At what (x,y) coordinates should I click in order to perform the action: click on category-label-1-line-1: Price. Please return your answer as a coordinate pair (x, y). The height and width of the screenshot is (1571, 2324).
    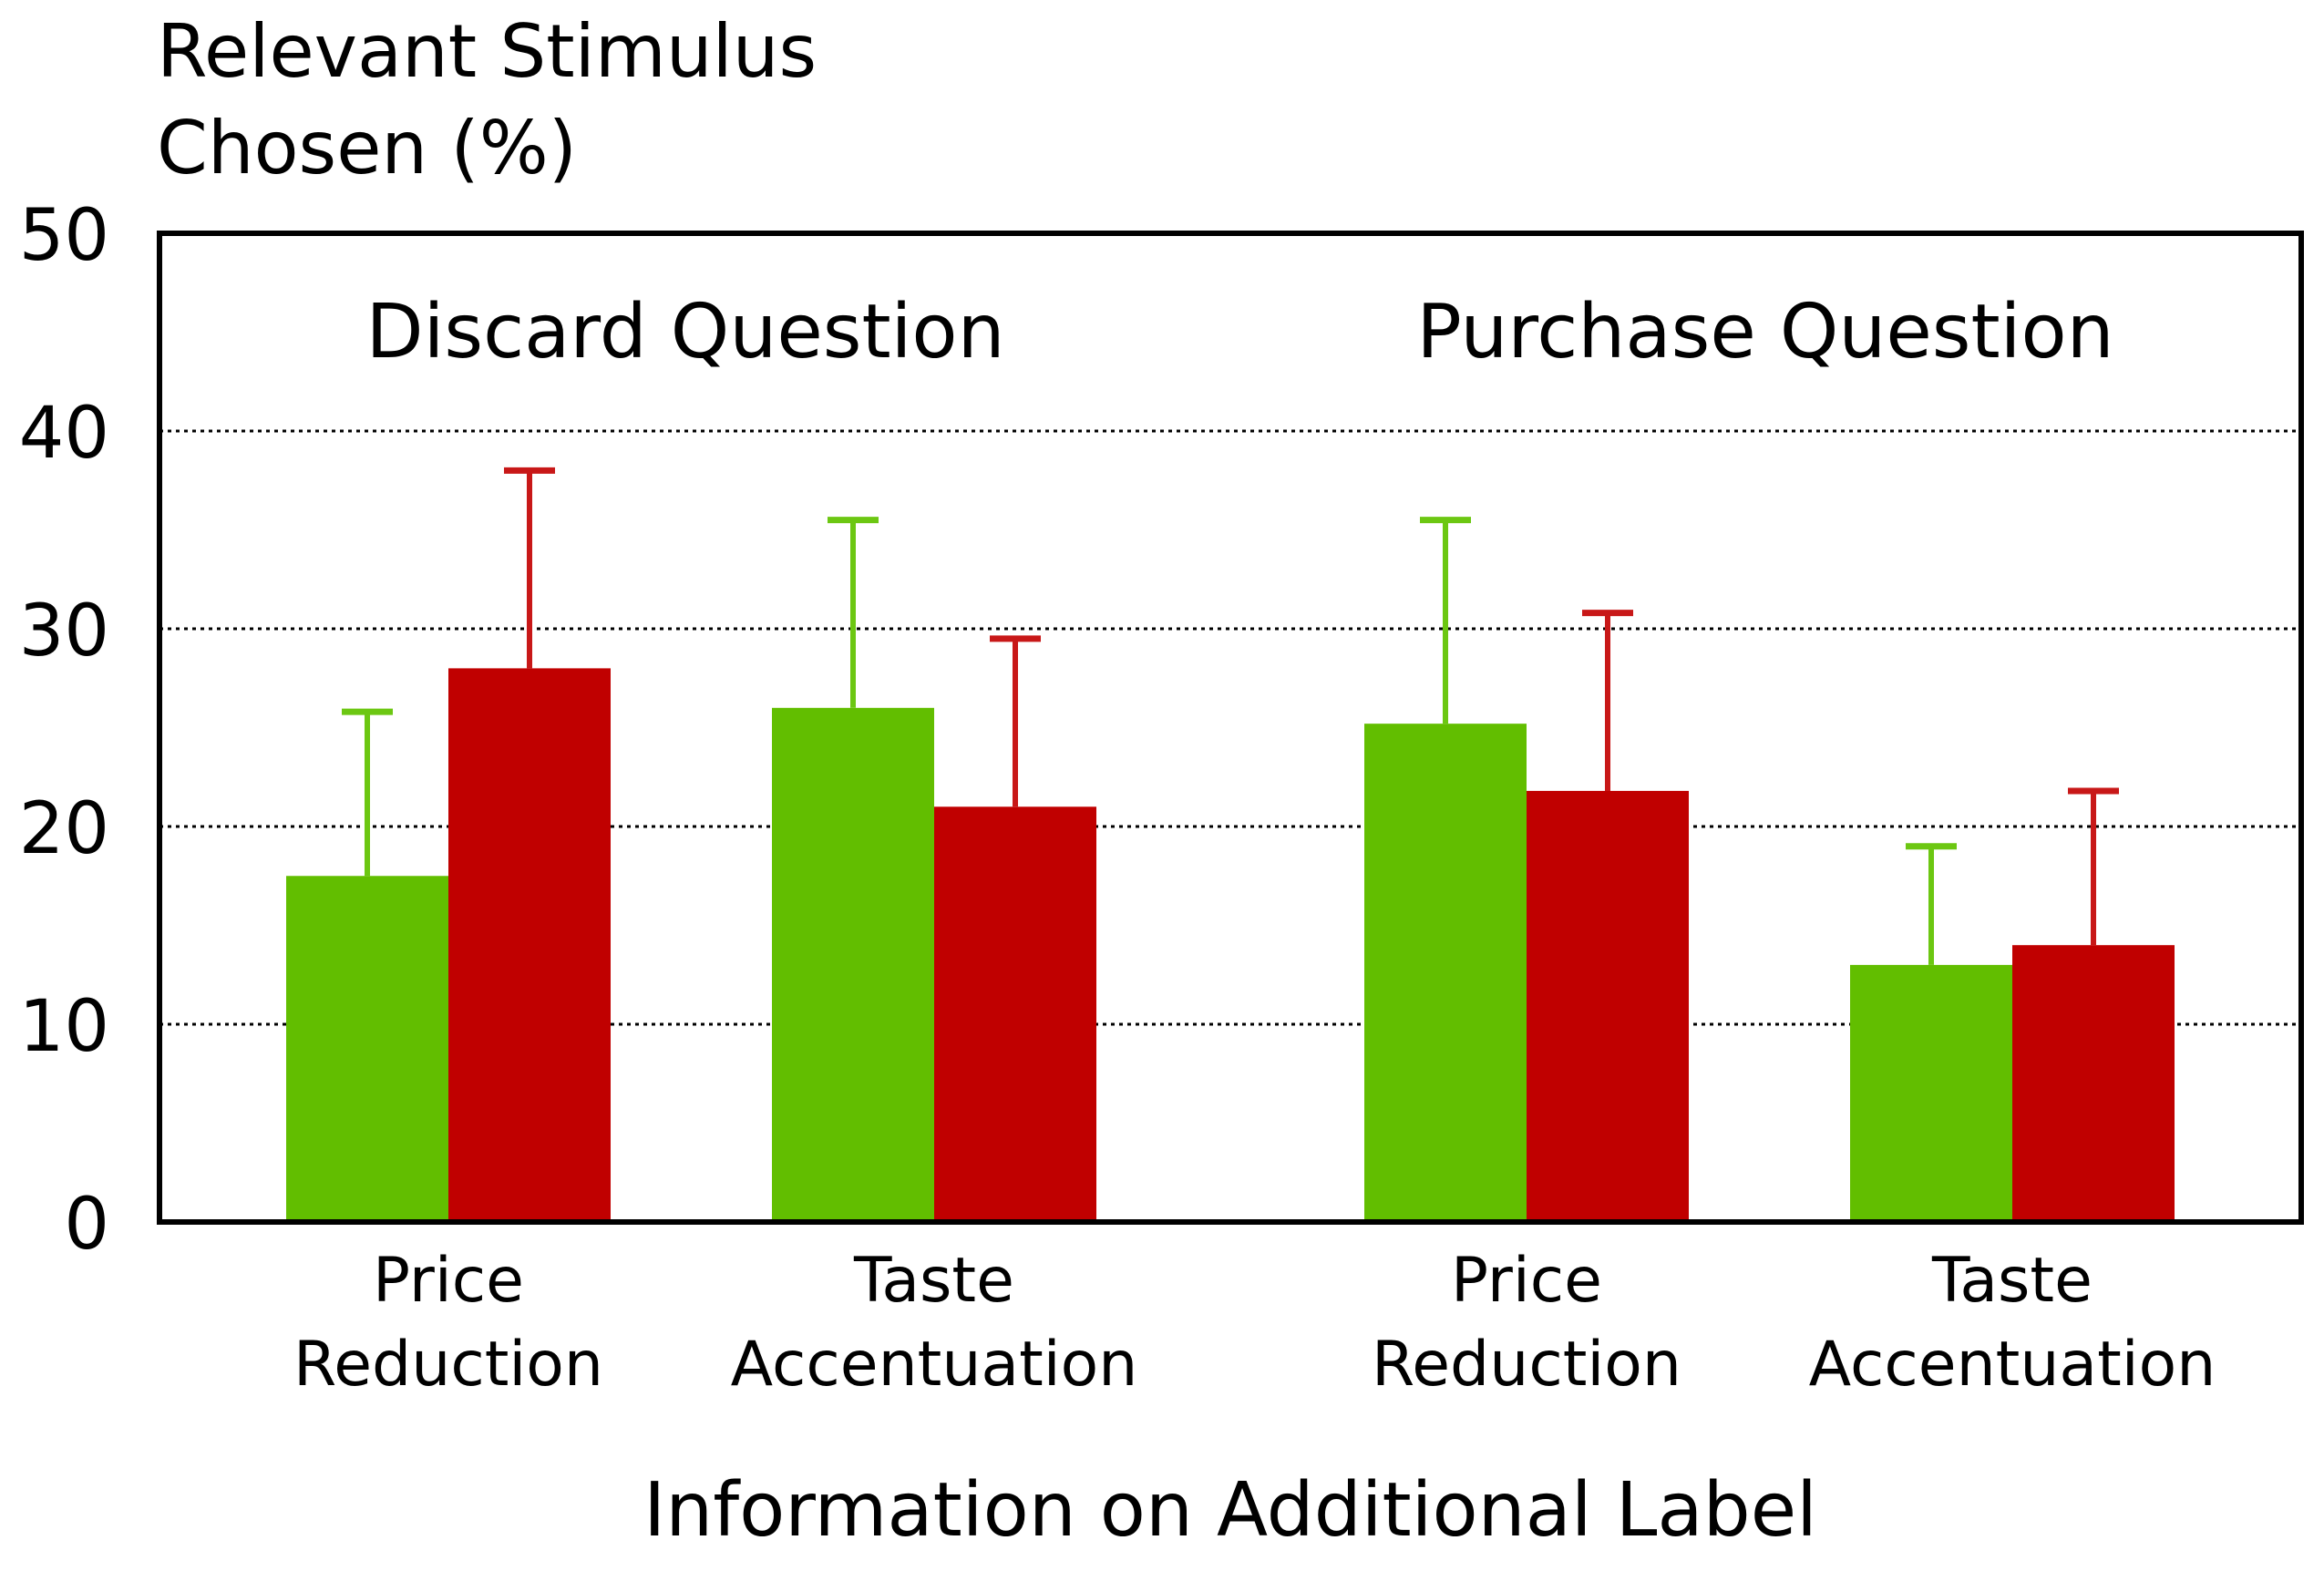
    Looking at the image, I should click on (448, 1281).